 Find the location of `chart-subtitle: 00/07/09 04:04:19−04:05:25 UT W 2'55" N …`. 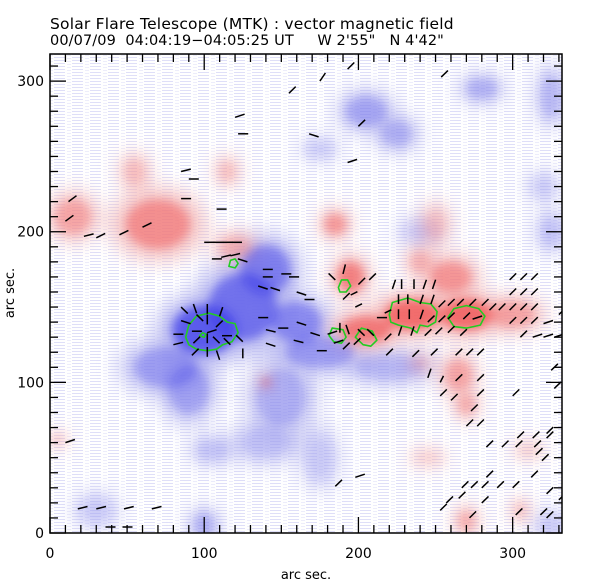

chart-subtitle: 00/07/09 04:04:19−04:05:25 UT W 2'55" N … is located at coordinates (247, 41).